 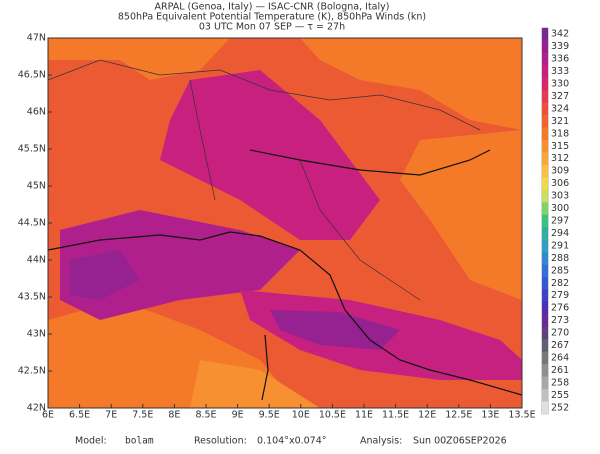 I want to click on lon-label: 11E, so click(x=364, y=415).